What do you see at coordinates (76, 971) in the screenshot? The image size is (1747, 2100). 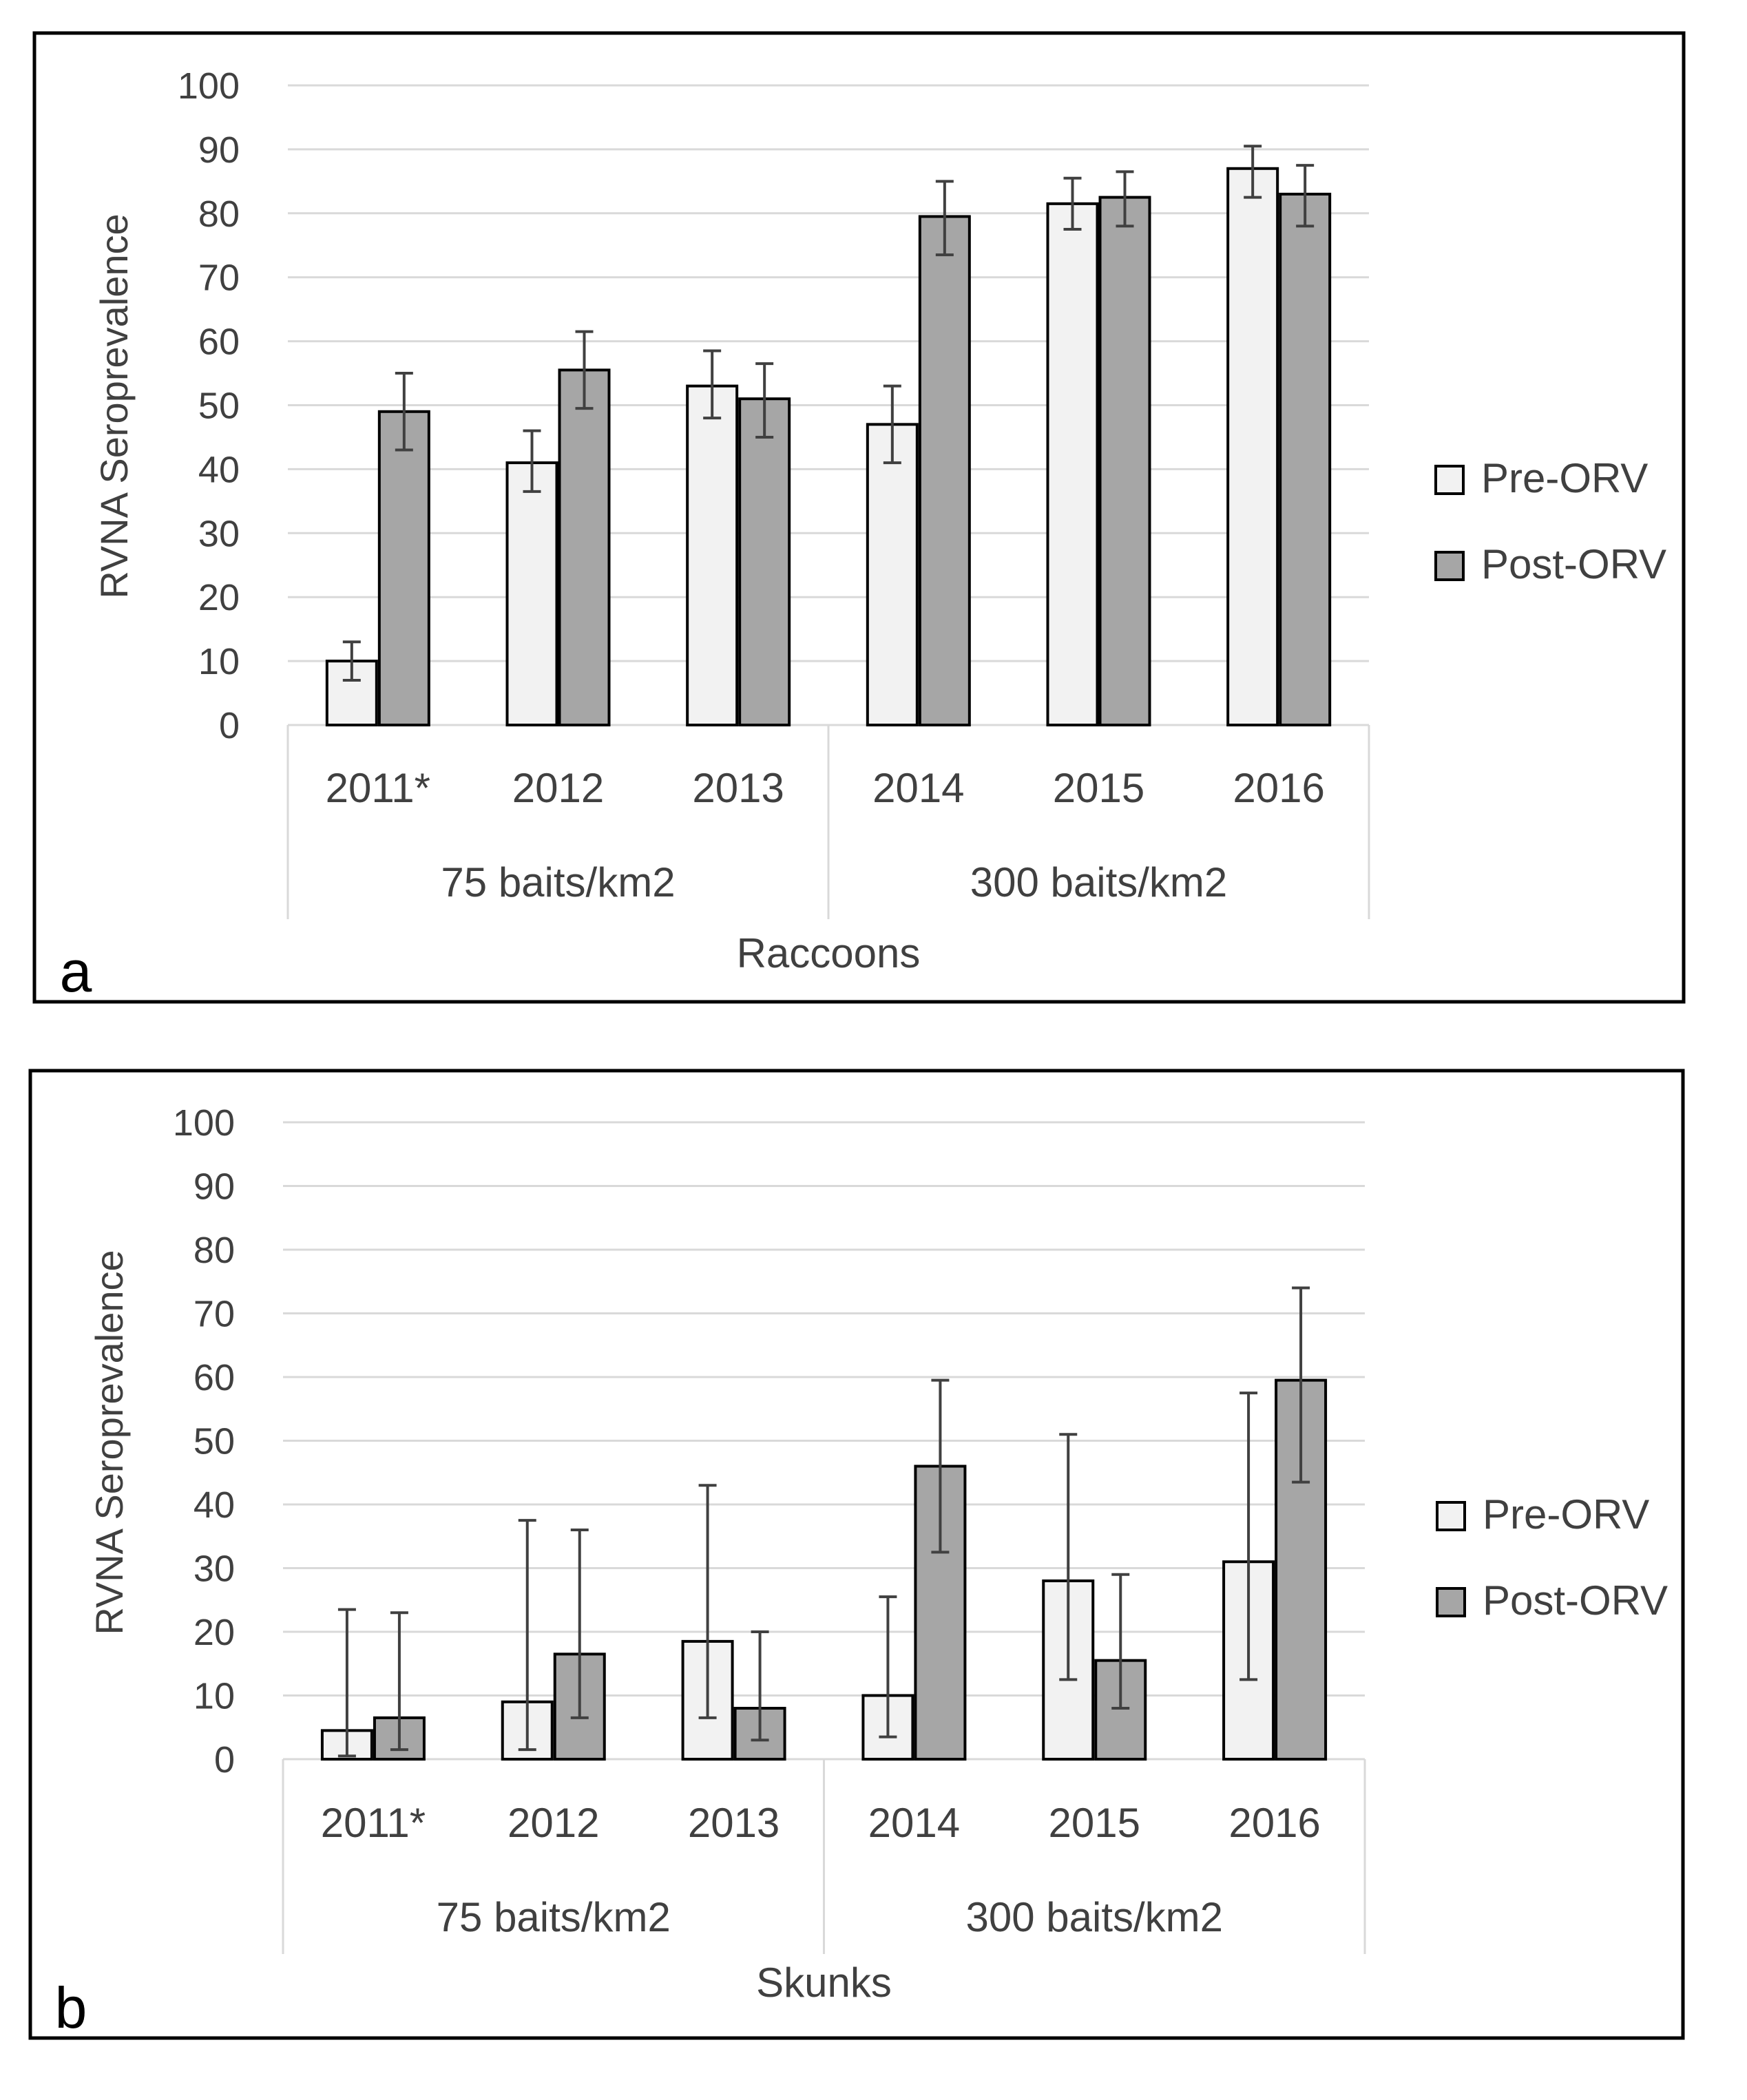 I see `panel-label: a` at bounding box center [76, 971].